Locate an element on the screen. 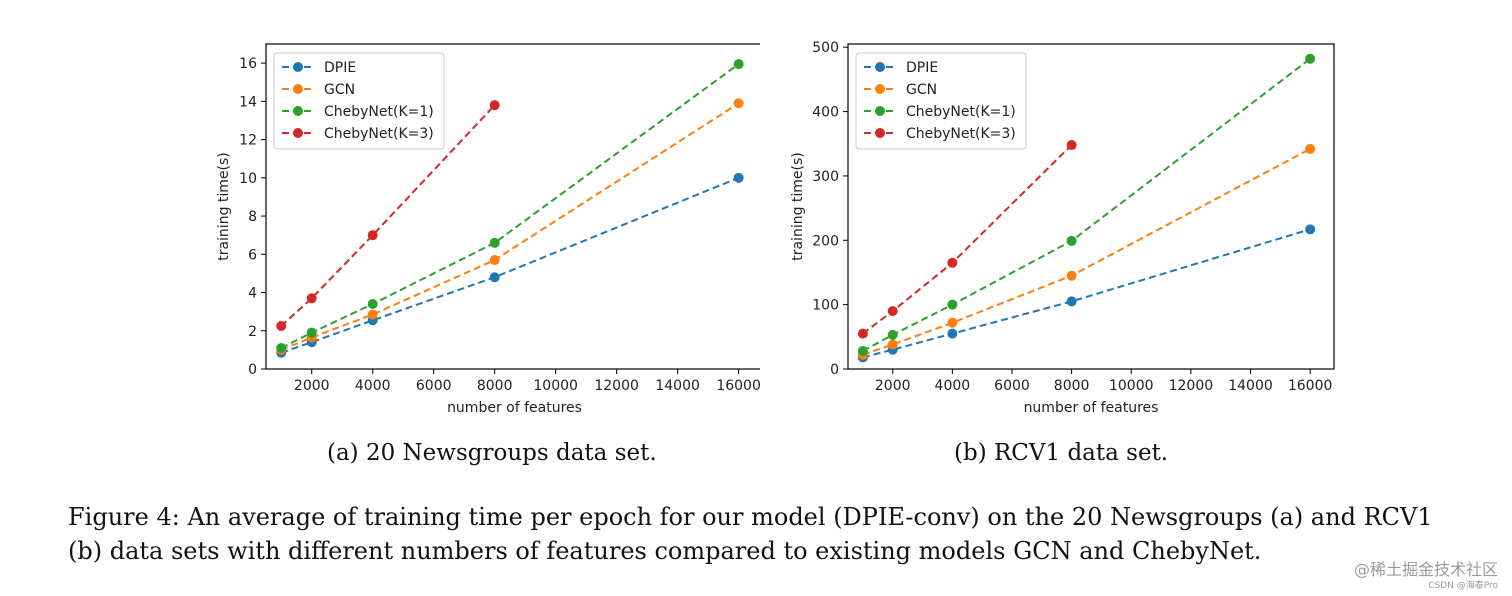  watermark-subtext: CSDN @海泰Pro is located at coordinates (1463, 586).